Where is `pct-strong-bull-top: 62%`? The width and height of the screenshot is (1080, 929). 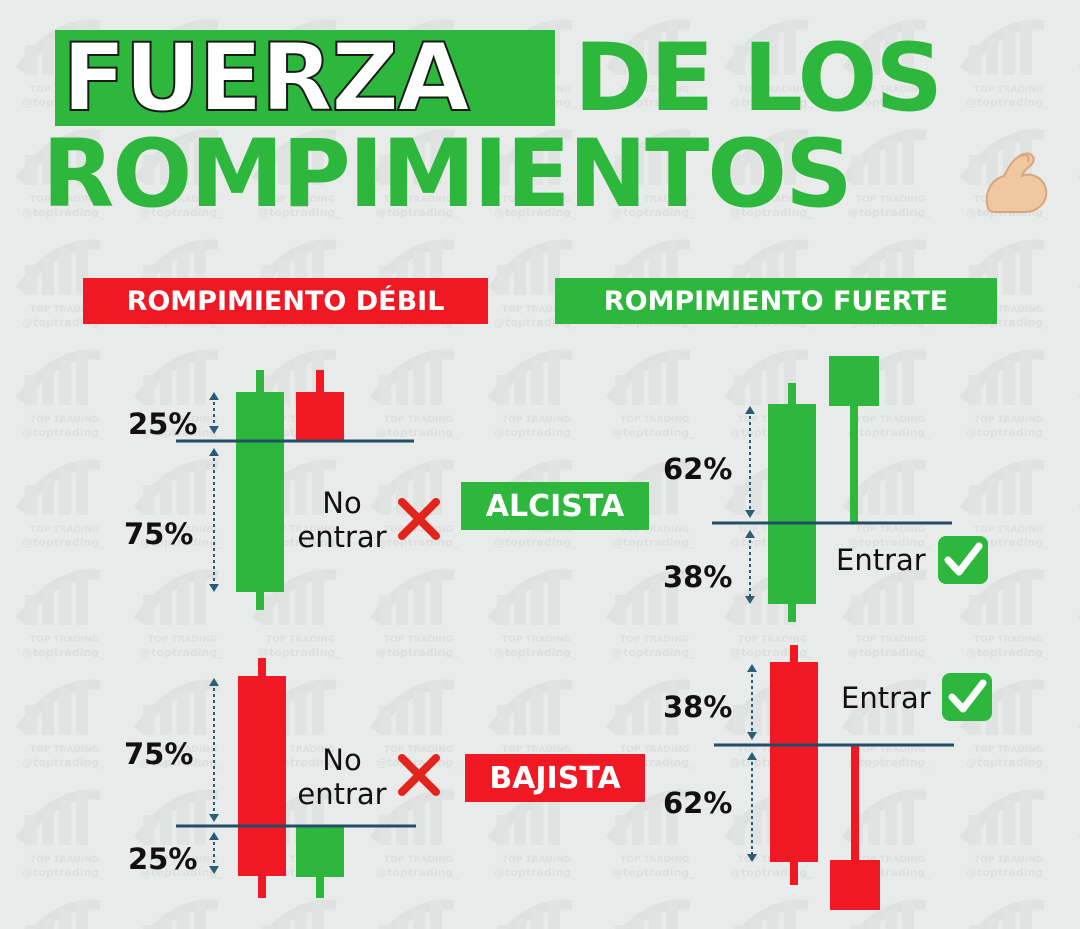 pct-strong-bull-top: 62% is located at coordinates (698, 469).